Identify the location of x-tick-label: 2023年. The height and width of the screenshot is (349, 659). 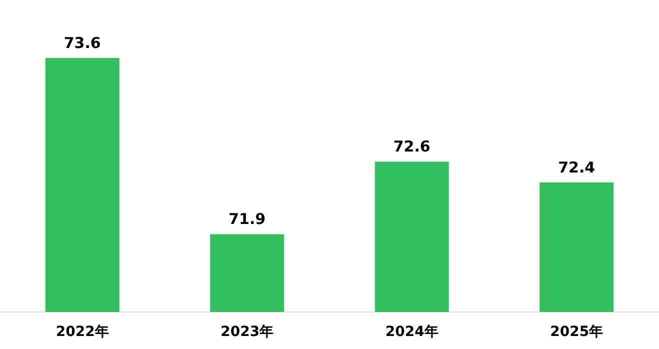
(247, 332).